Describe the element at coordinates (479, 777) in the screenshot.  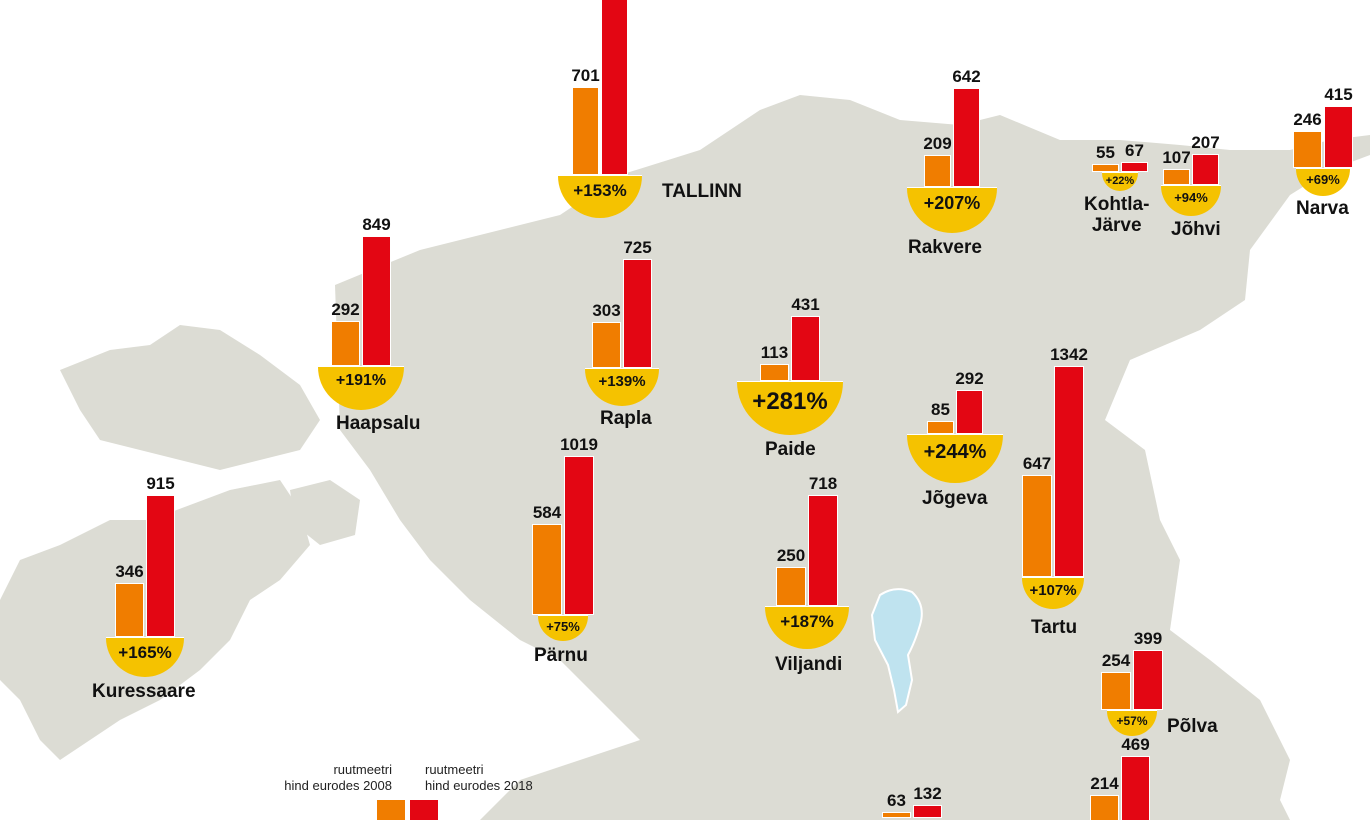
I see `legend-2018-label: ruutmeetri hind eurodes 2018` at that location.